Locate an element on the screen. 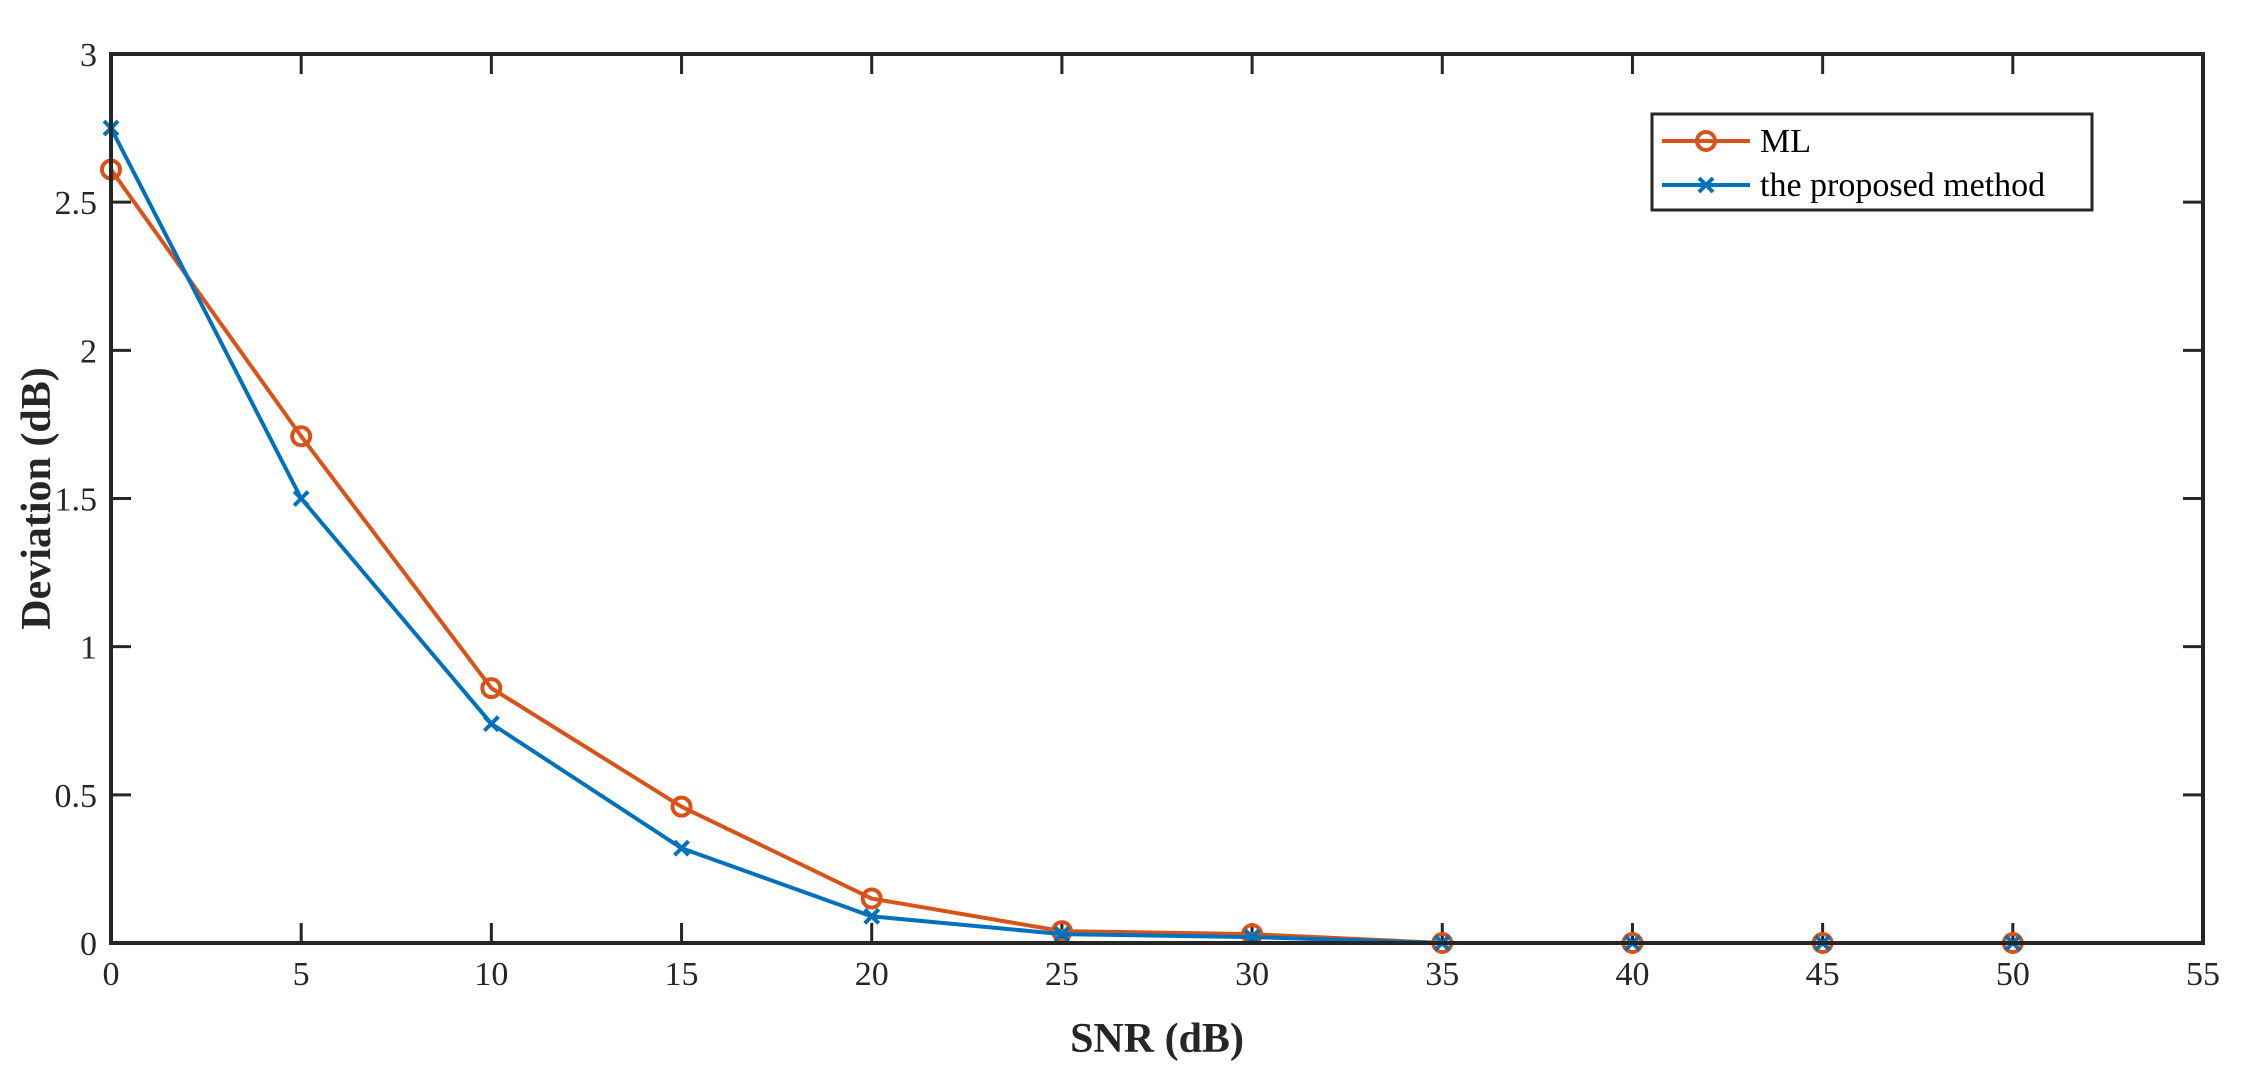 The width and height of the screenshot is (2250, 1078). y-tick-label: 2 is located at coordinates (88, 351).